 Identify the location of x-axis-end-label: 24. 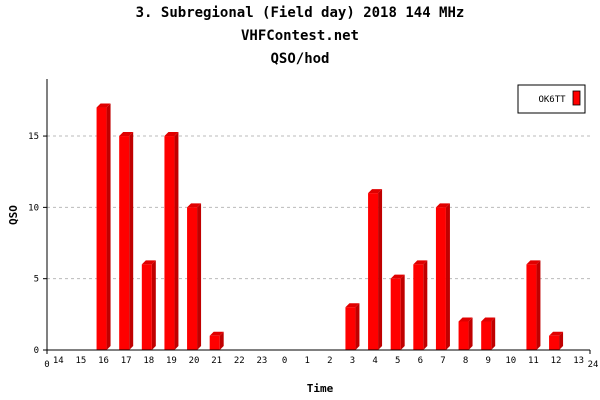
(593, 365).